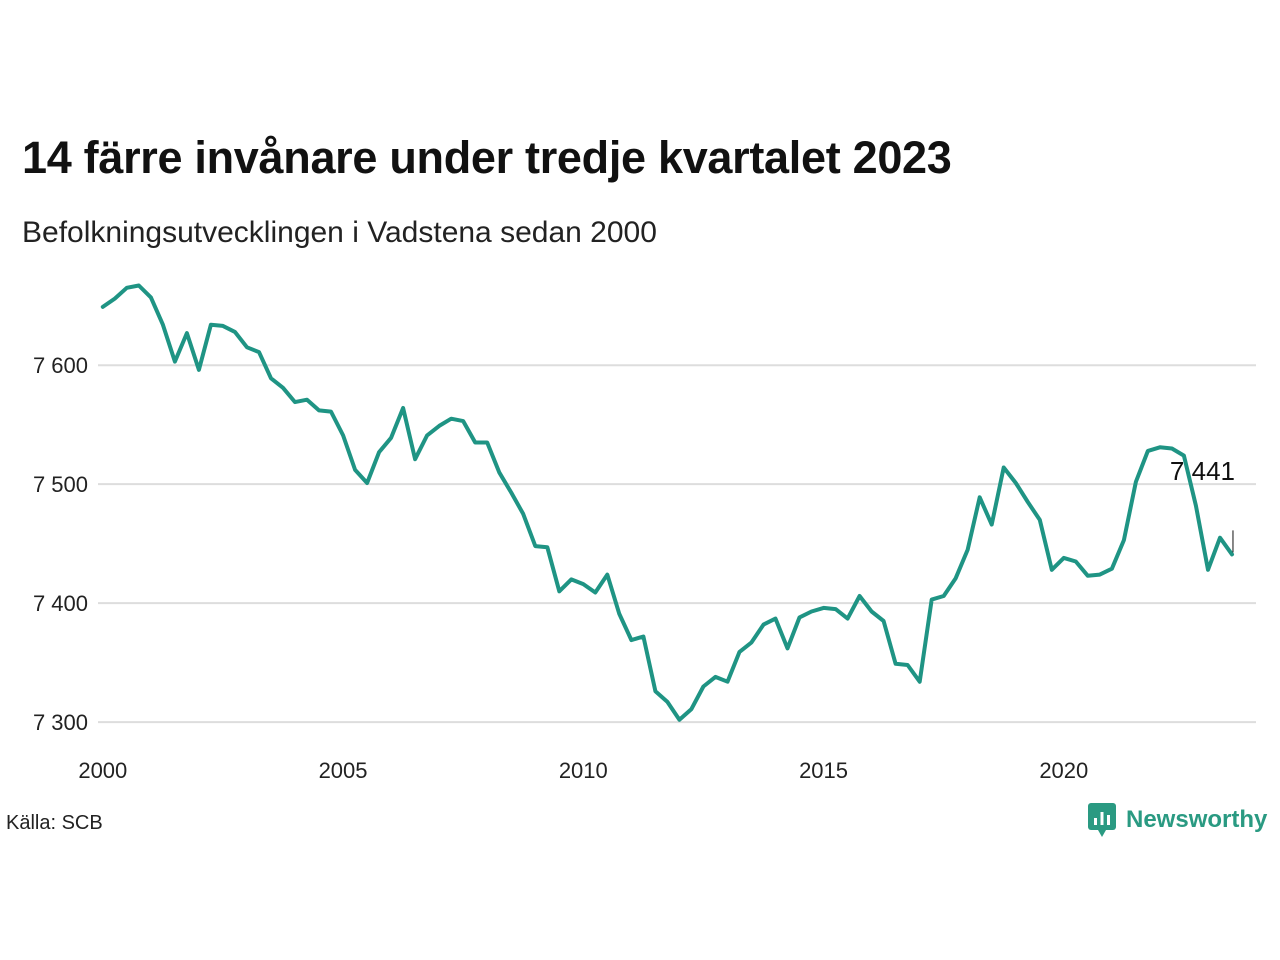  I want to click on newsworthy-logo: Newsworthy, so click(1177, 820).